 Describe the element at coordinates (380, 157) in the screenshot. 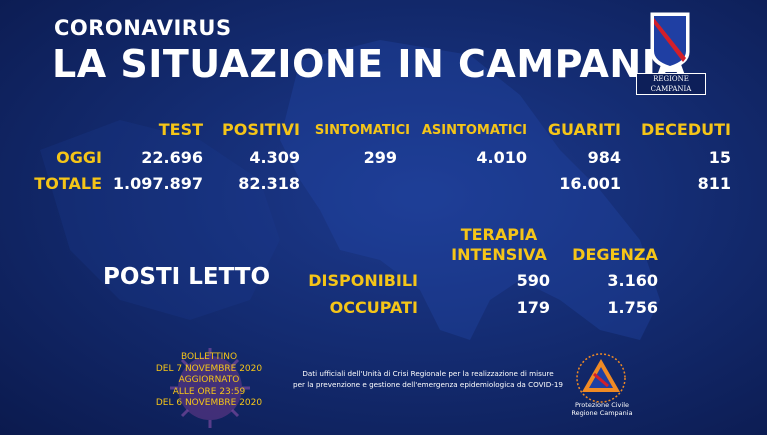

I see `oggi-sintomatici: 299` at that location.